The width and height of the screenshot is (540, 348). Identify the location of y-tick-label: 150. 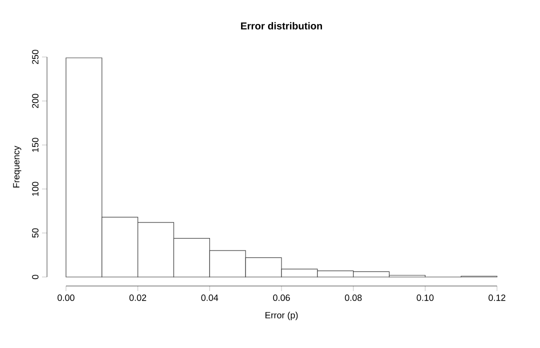
(35, 145).